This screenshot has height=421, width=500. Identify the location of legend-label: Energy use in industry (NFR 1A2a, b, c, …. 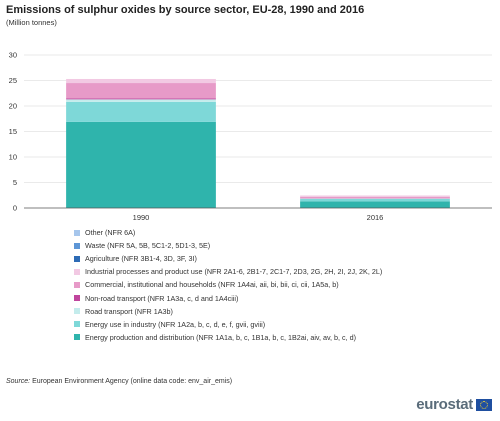
(175, 324).